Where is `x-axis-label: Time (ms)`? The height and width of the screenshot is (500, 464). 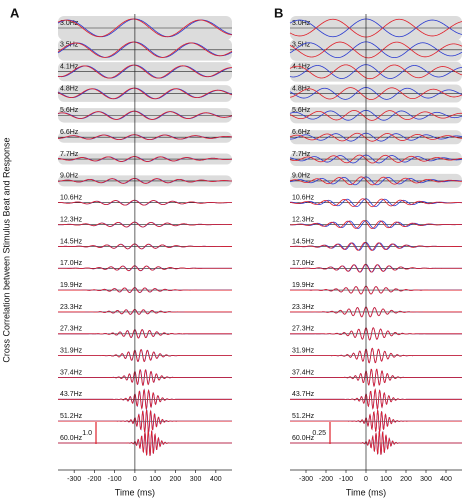
x-axis-label: Time (ms) is located at coordinates (135, 492).